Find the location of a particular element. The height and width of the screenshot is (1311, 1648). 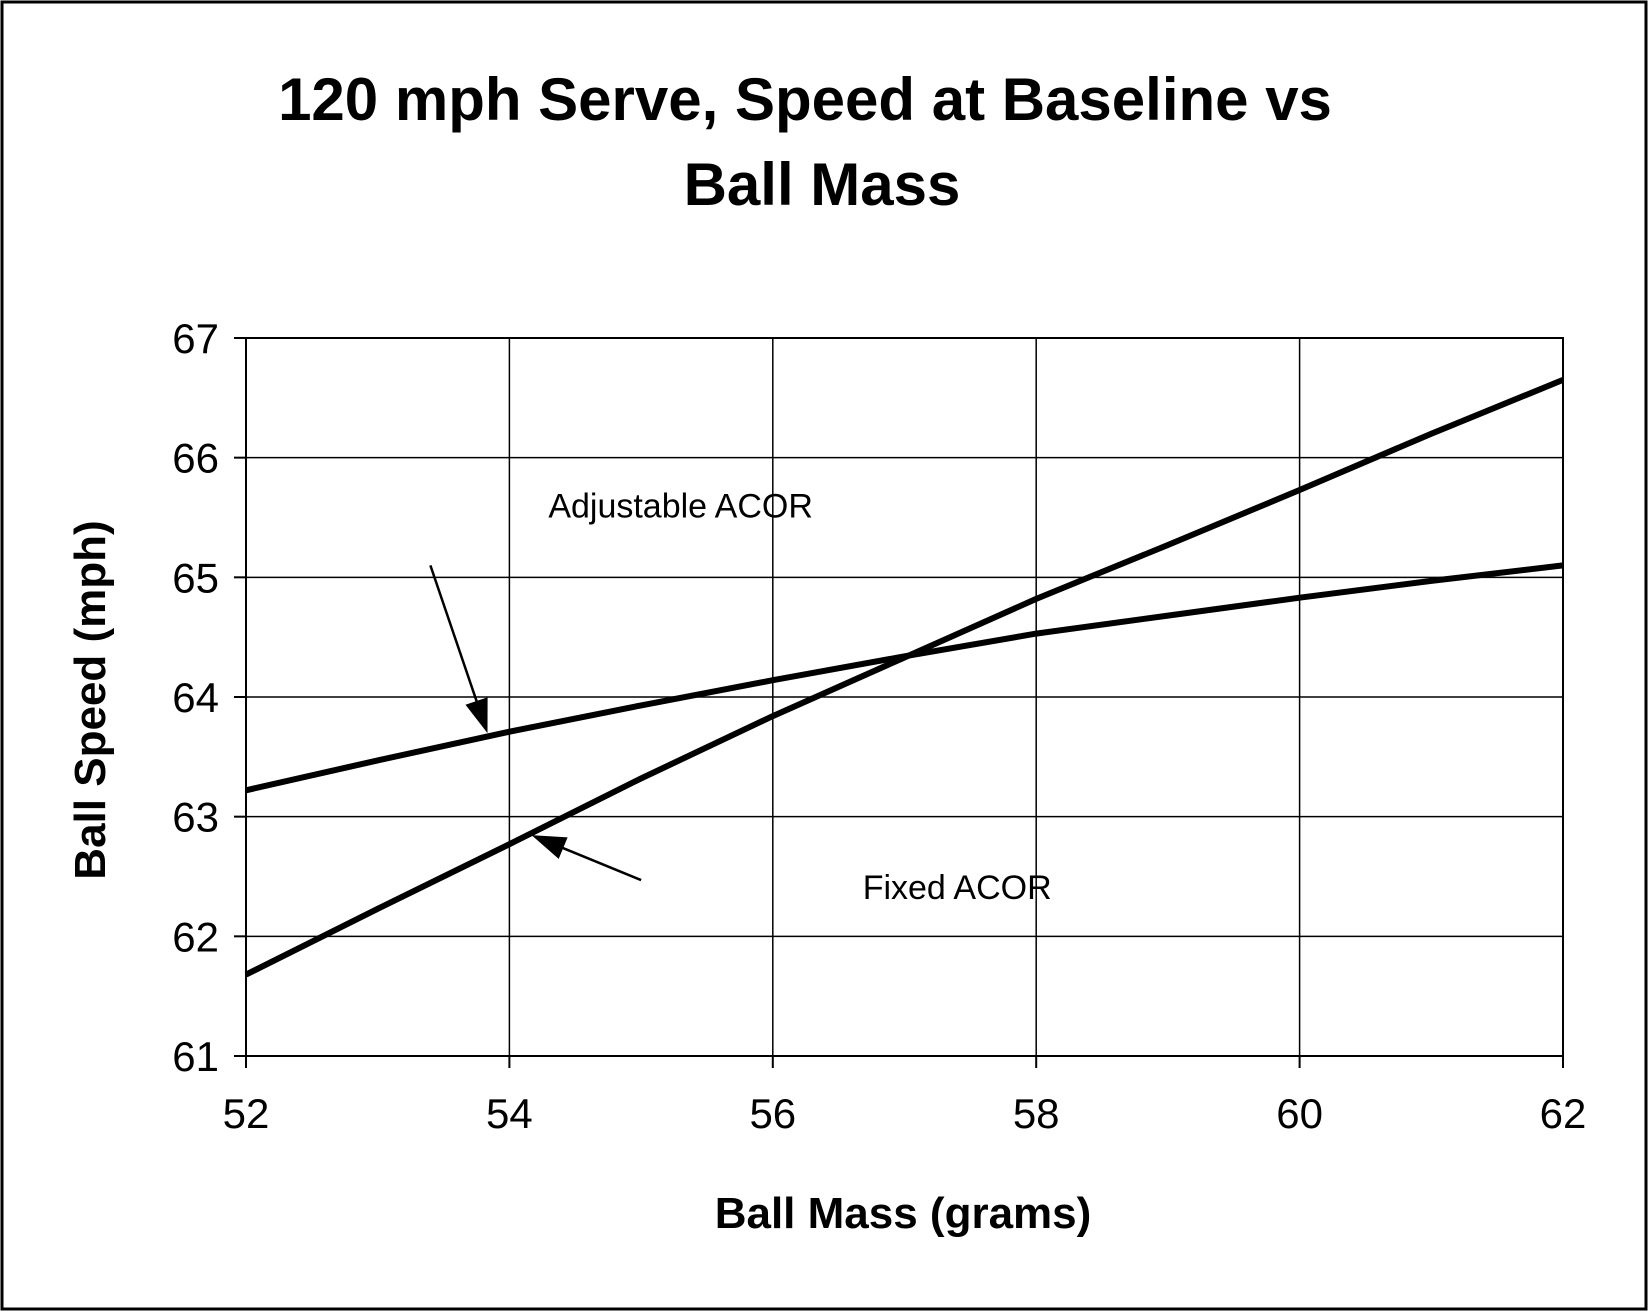

y-tick-label: 66 is located at coordinates (195, 458).